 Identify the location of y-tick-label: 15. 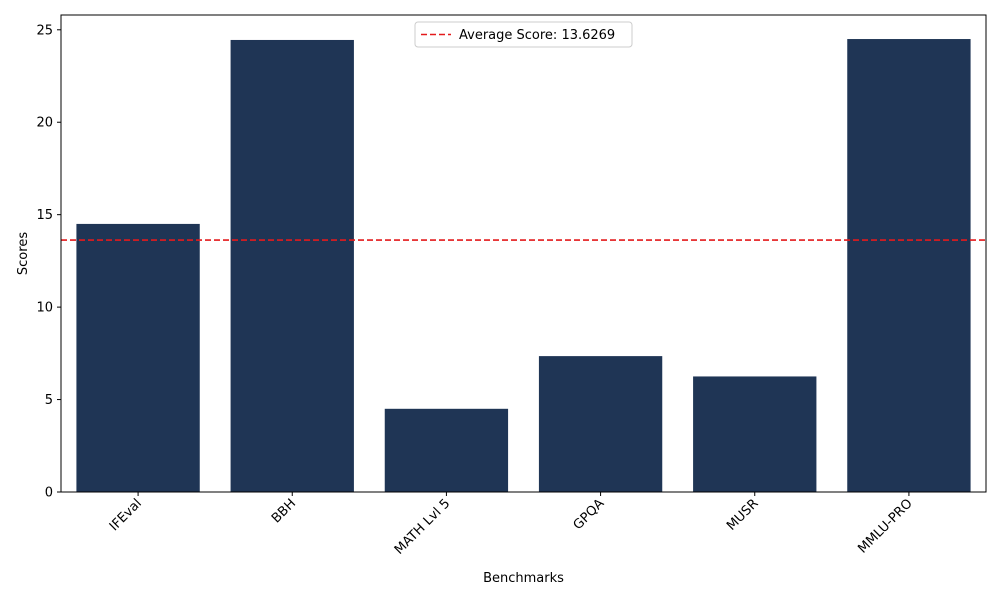
(44, 215).